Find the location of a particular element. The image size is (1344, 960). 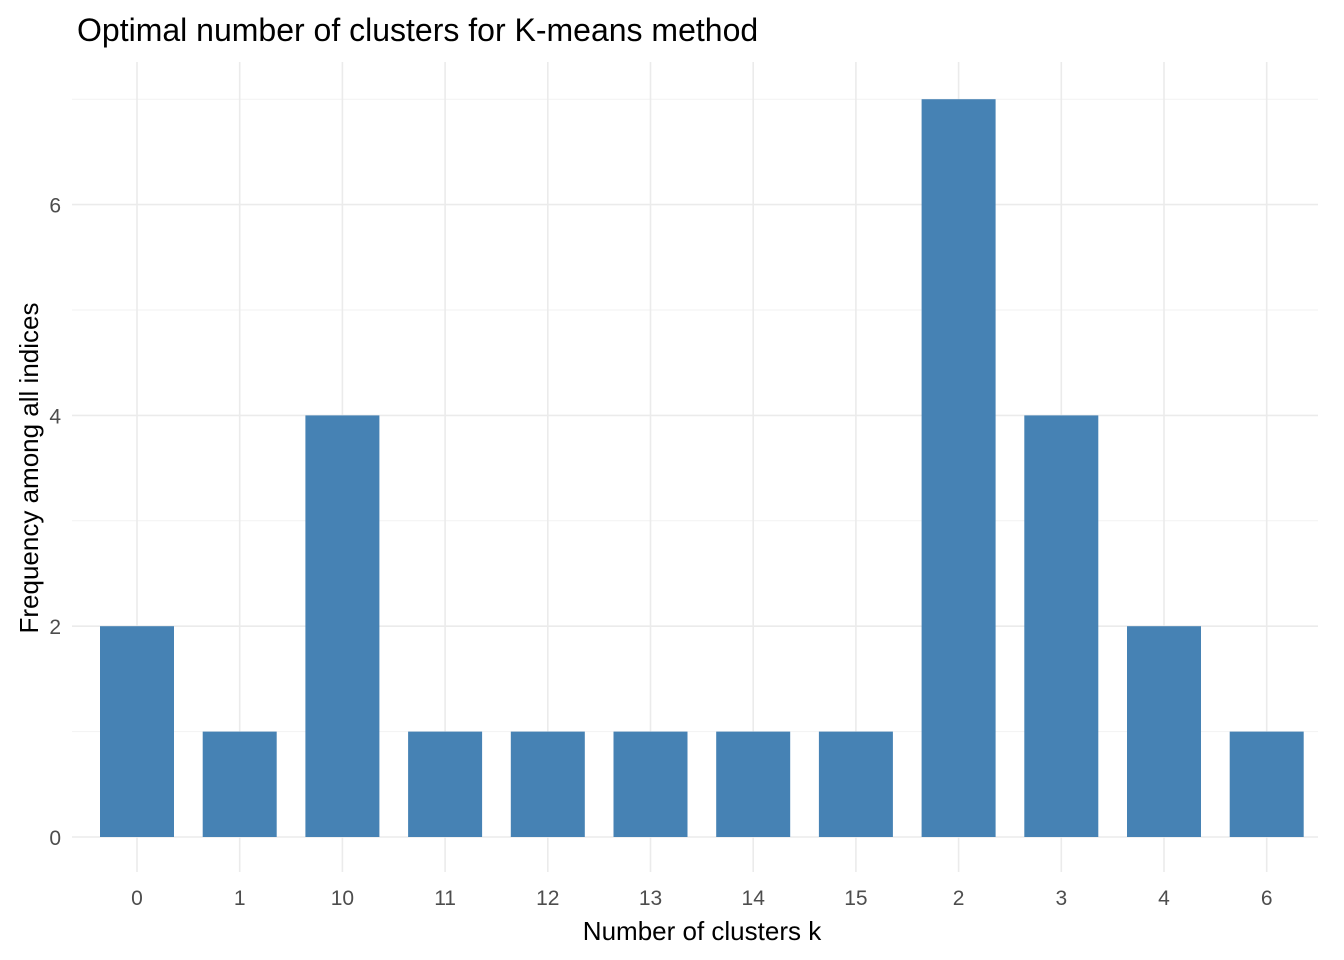

x-tick-label: 13 is located at coordinates (650, 898).